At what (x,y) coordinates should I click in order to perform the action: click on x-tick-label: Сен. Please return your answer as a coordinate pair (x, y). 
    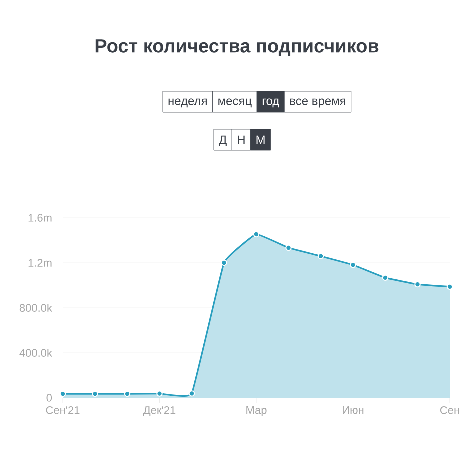
    Looking at the image, I should click on (450, 410).